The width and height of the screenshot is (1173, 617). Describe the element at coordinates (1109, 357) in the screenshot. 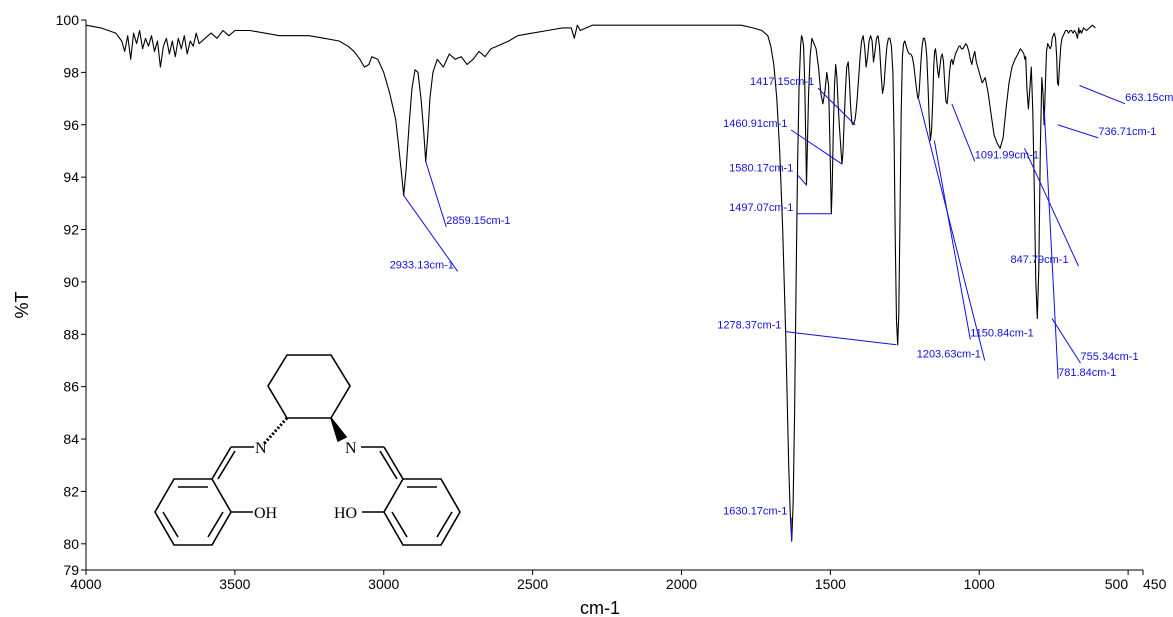

I see `peak-label: 755.34cm-1` at that location.